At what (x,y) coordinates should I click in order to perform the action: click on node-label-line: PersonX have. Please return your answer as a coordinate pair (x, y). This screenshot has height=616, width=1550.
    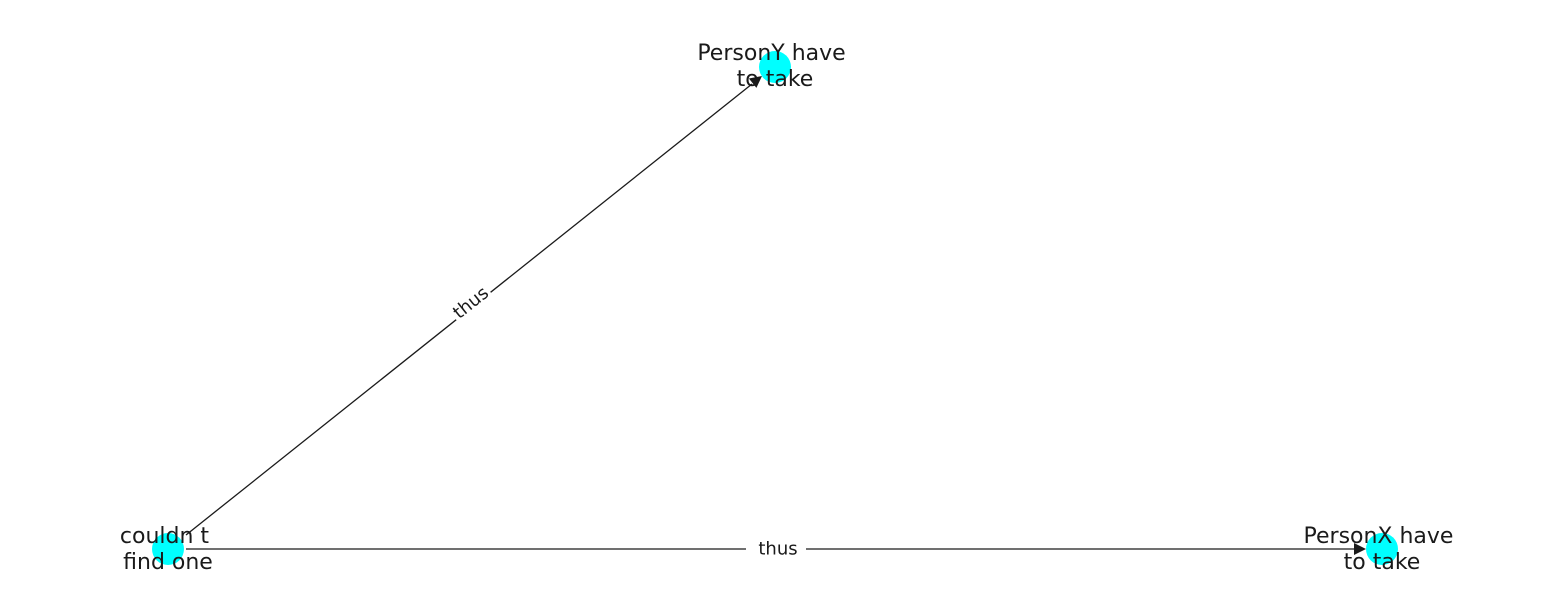
    Looking at the image, I should click on (1379, 536).